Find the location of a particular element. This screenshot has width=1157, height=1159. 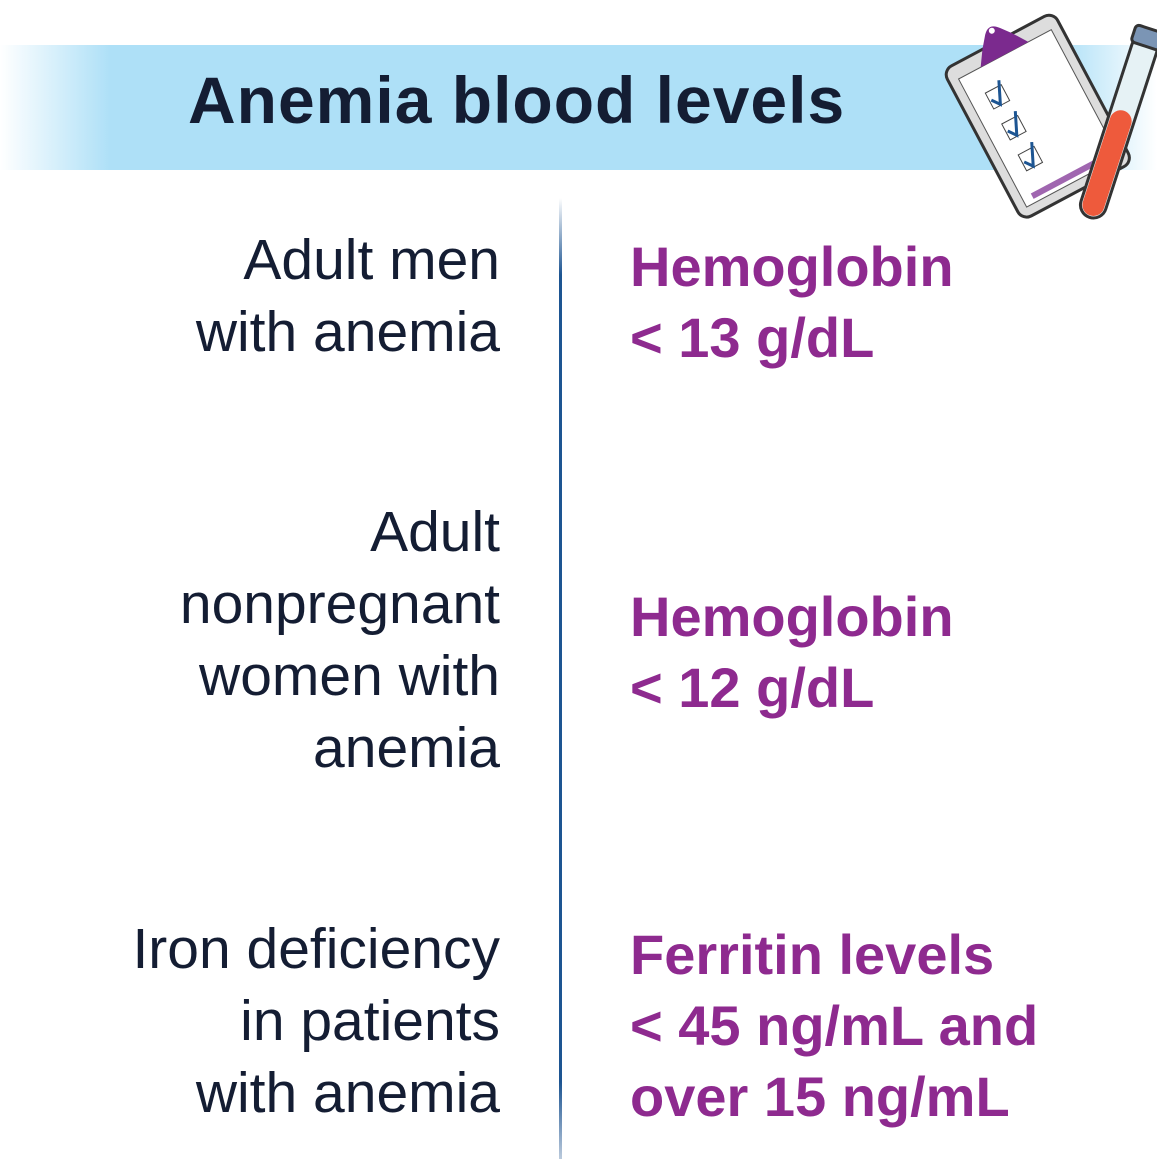

label-line: nonpregnant is located at coordinates (339, 604).